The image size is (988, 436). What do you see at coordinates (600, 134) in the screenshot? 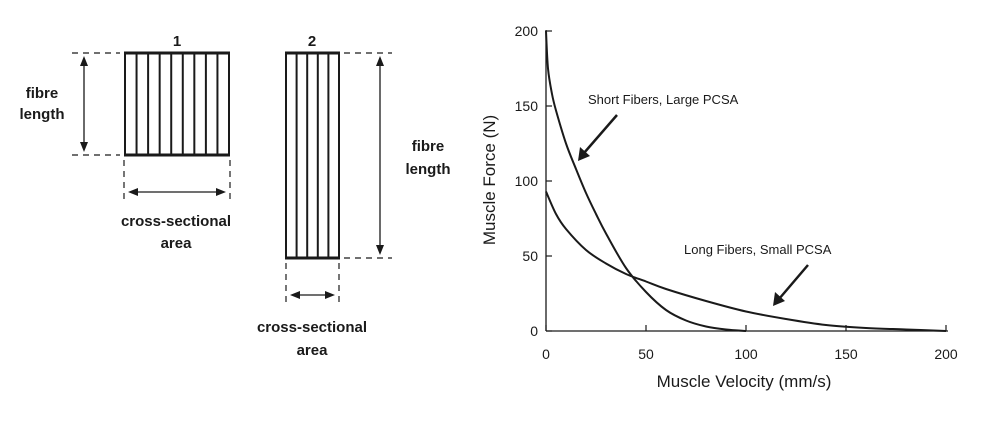
I see `short-fibers-annotation-arrow` at bounding box center [600, 134].